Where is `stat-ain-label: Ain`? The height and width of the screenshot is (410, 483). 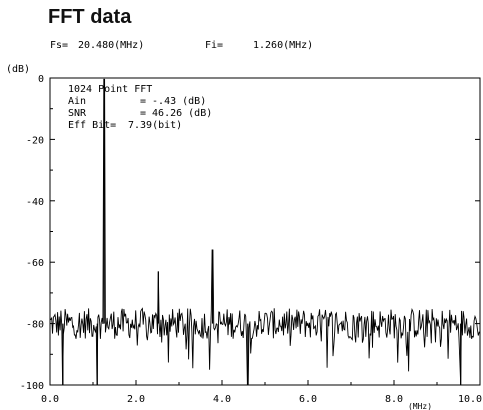 stat-ain-label: Ain is located at coordinates (77, 101).